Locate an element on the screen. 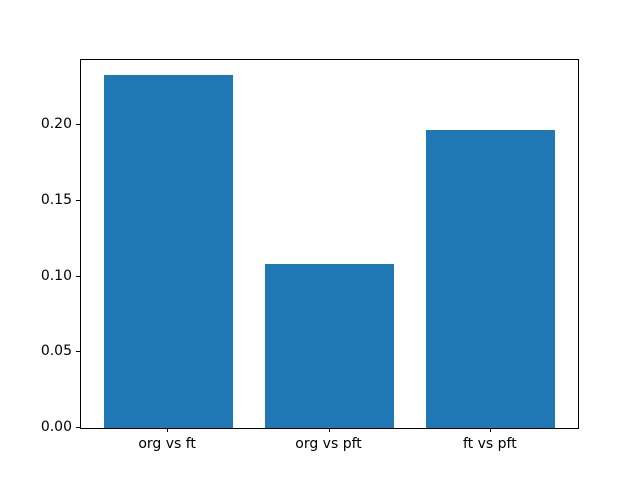 This screenshot has height=480, width=640. y-tick-label: 0.00 is located at coordinates (56, 427).